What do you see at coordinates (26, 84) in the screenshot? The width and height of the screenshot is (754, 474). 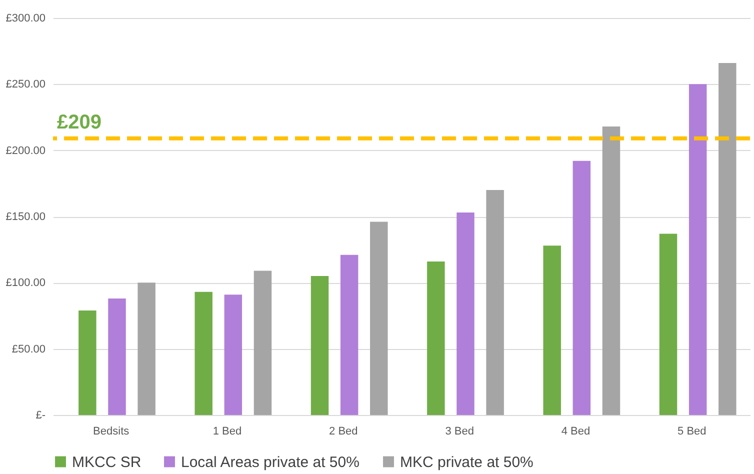 I see `y-tick-label: £250.00` at bounding box center [26, 84].